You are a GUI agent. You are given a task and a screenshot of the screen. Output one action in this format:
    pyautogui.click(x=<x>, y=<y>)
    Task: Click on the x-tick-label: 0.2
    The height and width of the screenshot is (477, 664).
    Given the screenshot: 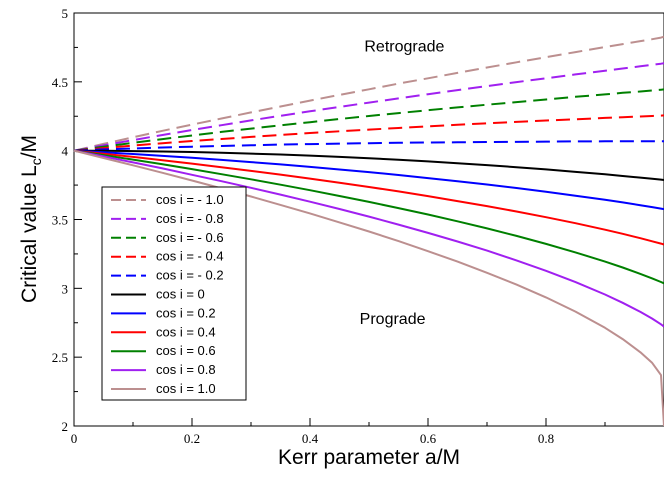 What is the action you would take?
    pyautogui.click(x=192, y=438)
    